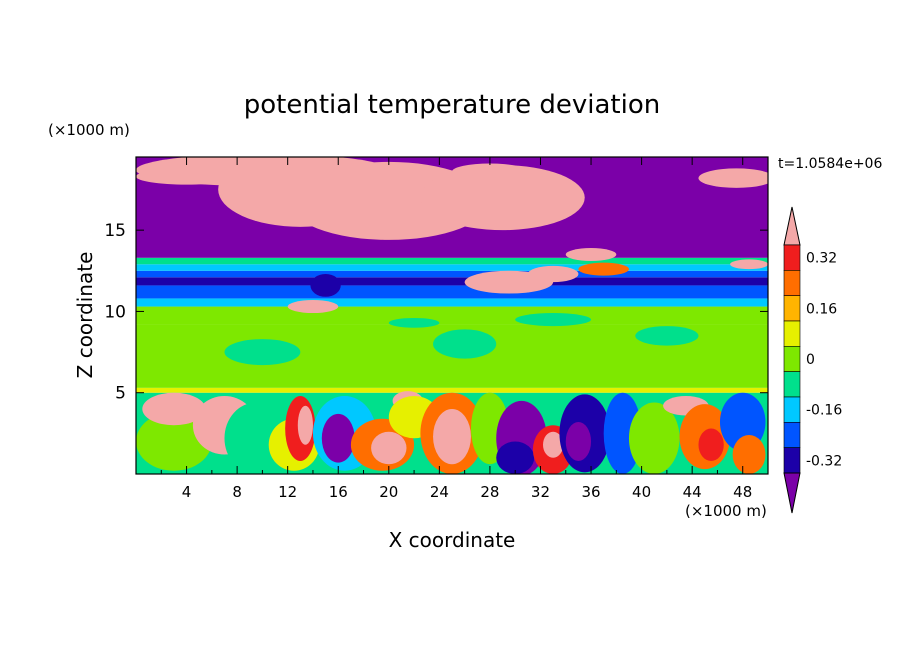 Image resolution: width=904 pixels, height=654 pixels. Describe the element at coordinates (120, 394) in the screenshot. I see `y-tick-label: 5` at that location.